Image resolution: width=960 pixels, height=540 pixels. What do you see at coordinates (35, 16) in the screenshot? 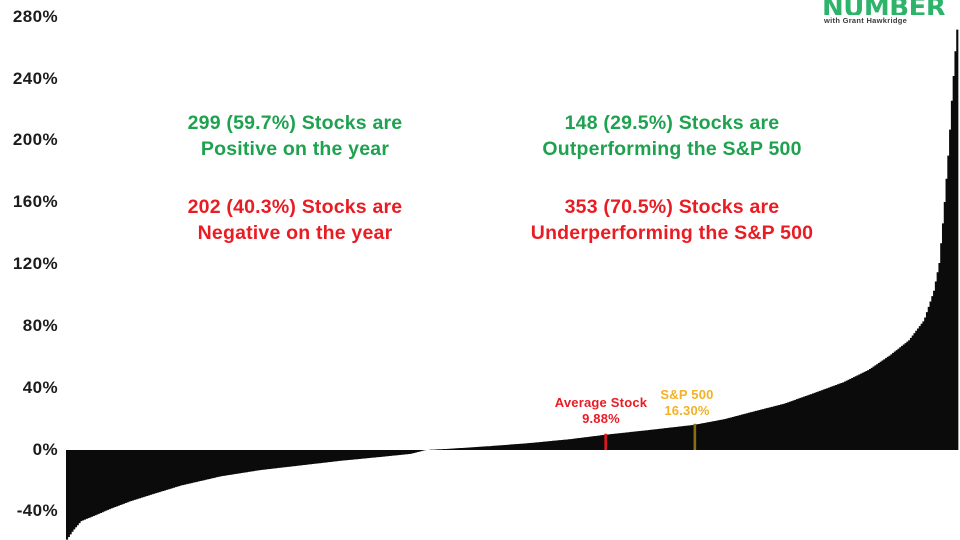
I see `y-axis-tick-label: 280%` at bounding box center [35, 16].